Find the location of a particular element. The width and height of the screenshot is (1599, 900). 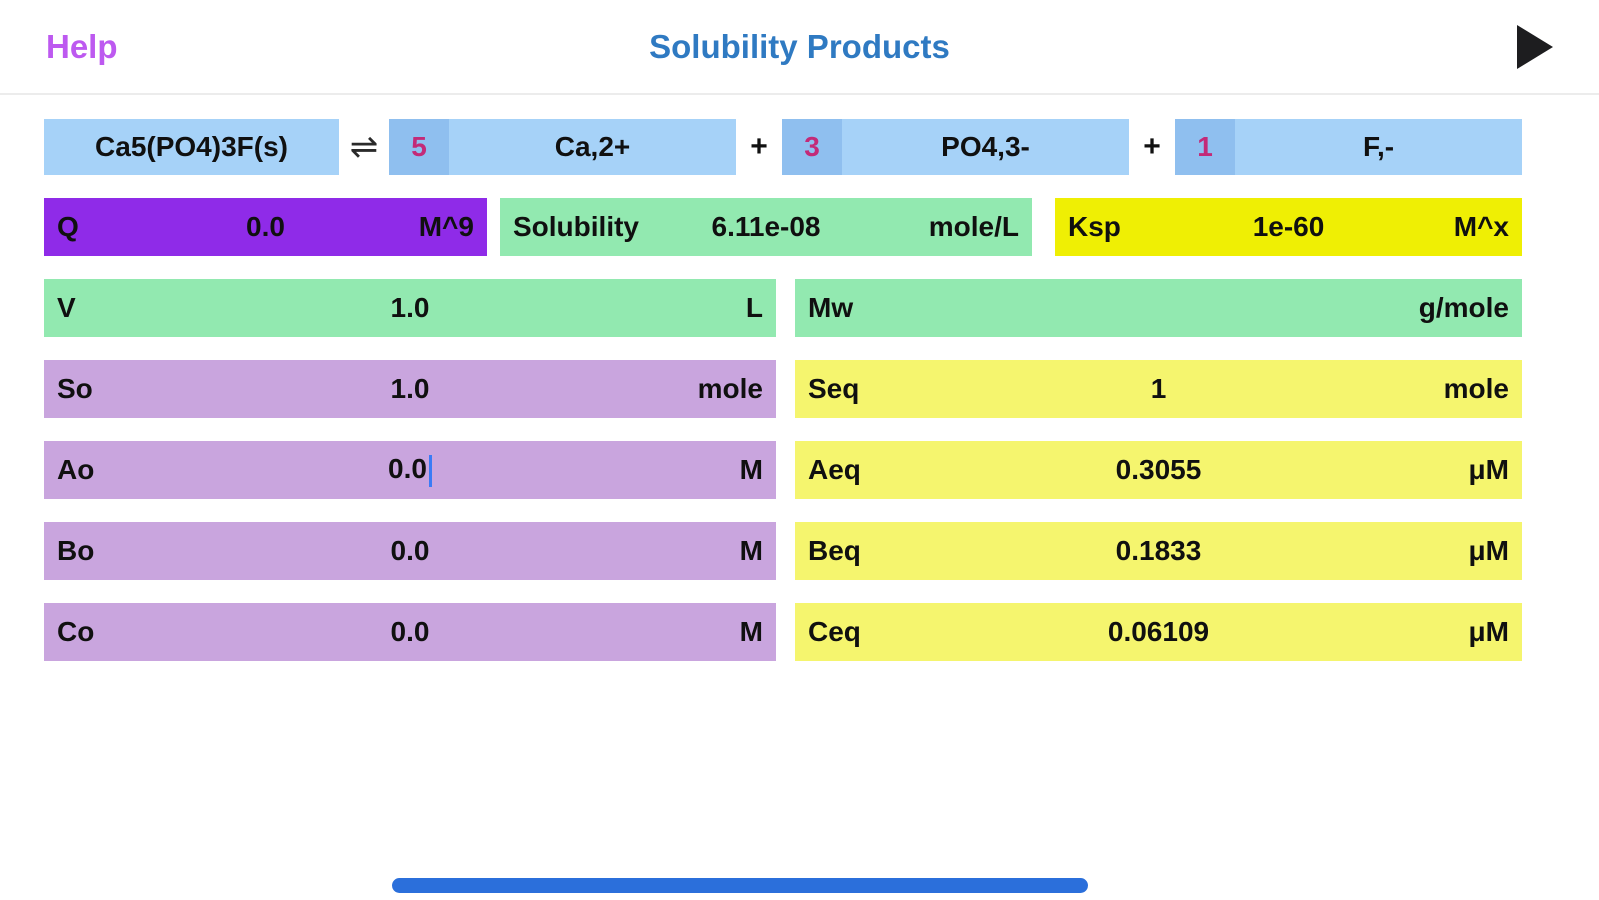

species-field-2: PO4,3- is located at coordinates (985, 147).